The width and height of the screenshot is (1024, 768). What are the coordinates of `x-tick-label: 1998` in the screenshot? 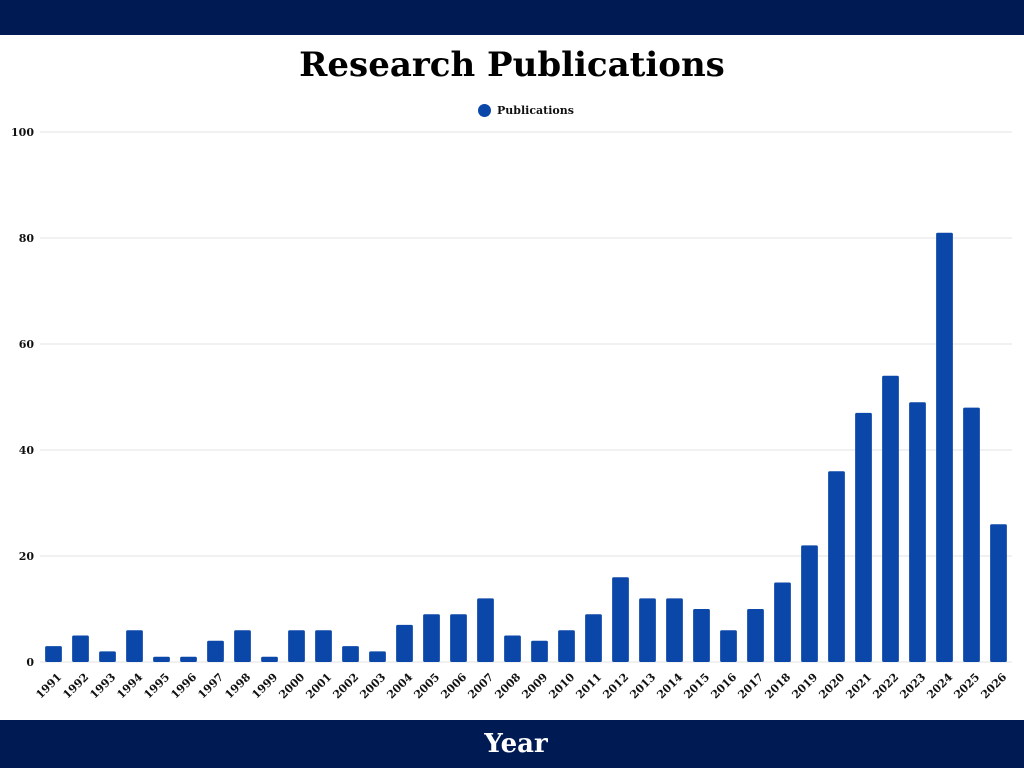 It's located at (237, 685).